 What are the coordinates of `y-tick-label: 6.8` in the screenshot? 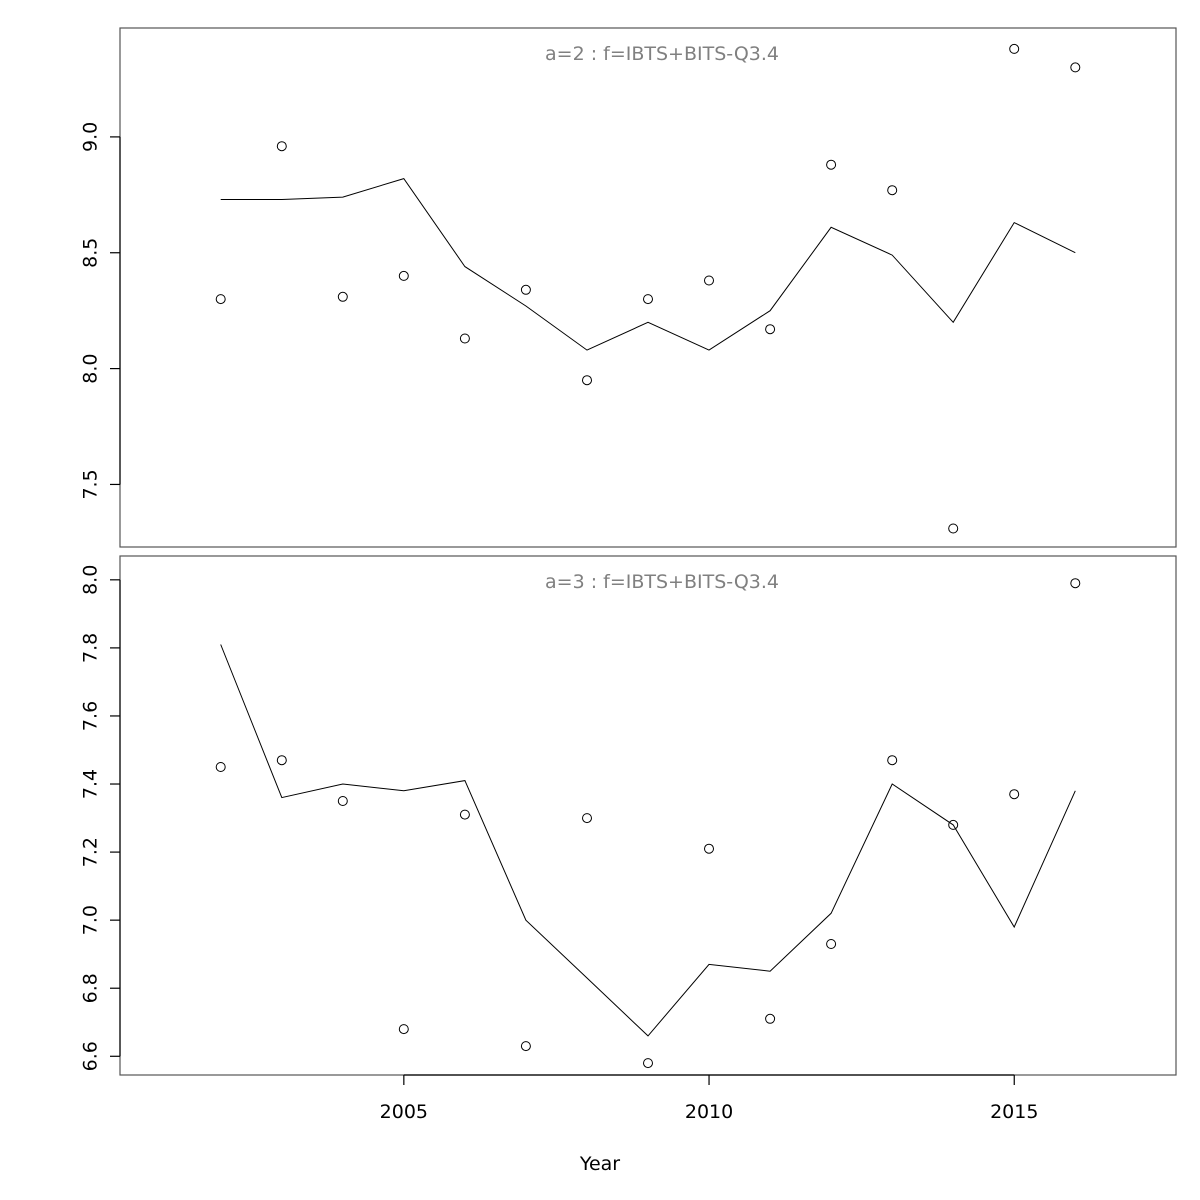 It's located at (91, 988).